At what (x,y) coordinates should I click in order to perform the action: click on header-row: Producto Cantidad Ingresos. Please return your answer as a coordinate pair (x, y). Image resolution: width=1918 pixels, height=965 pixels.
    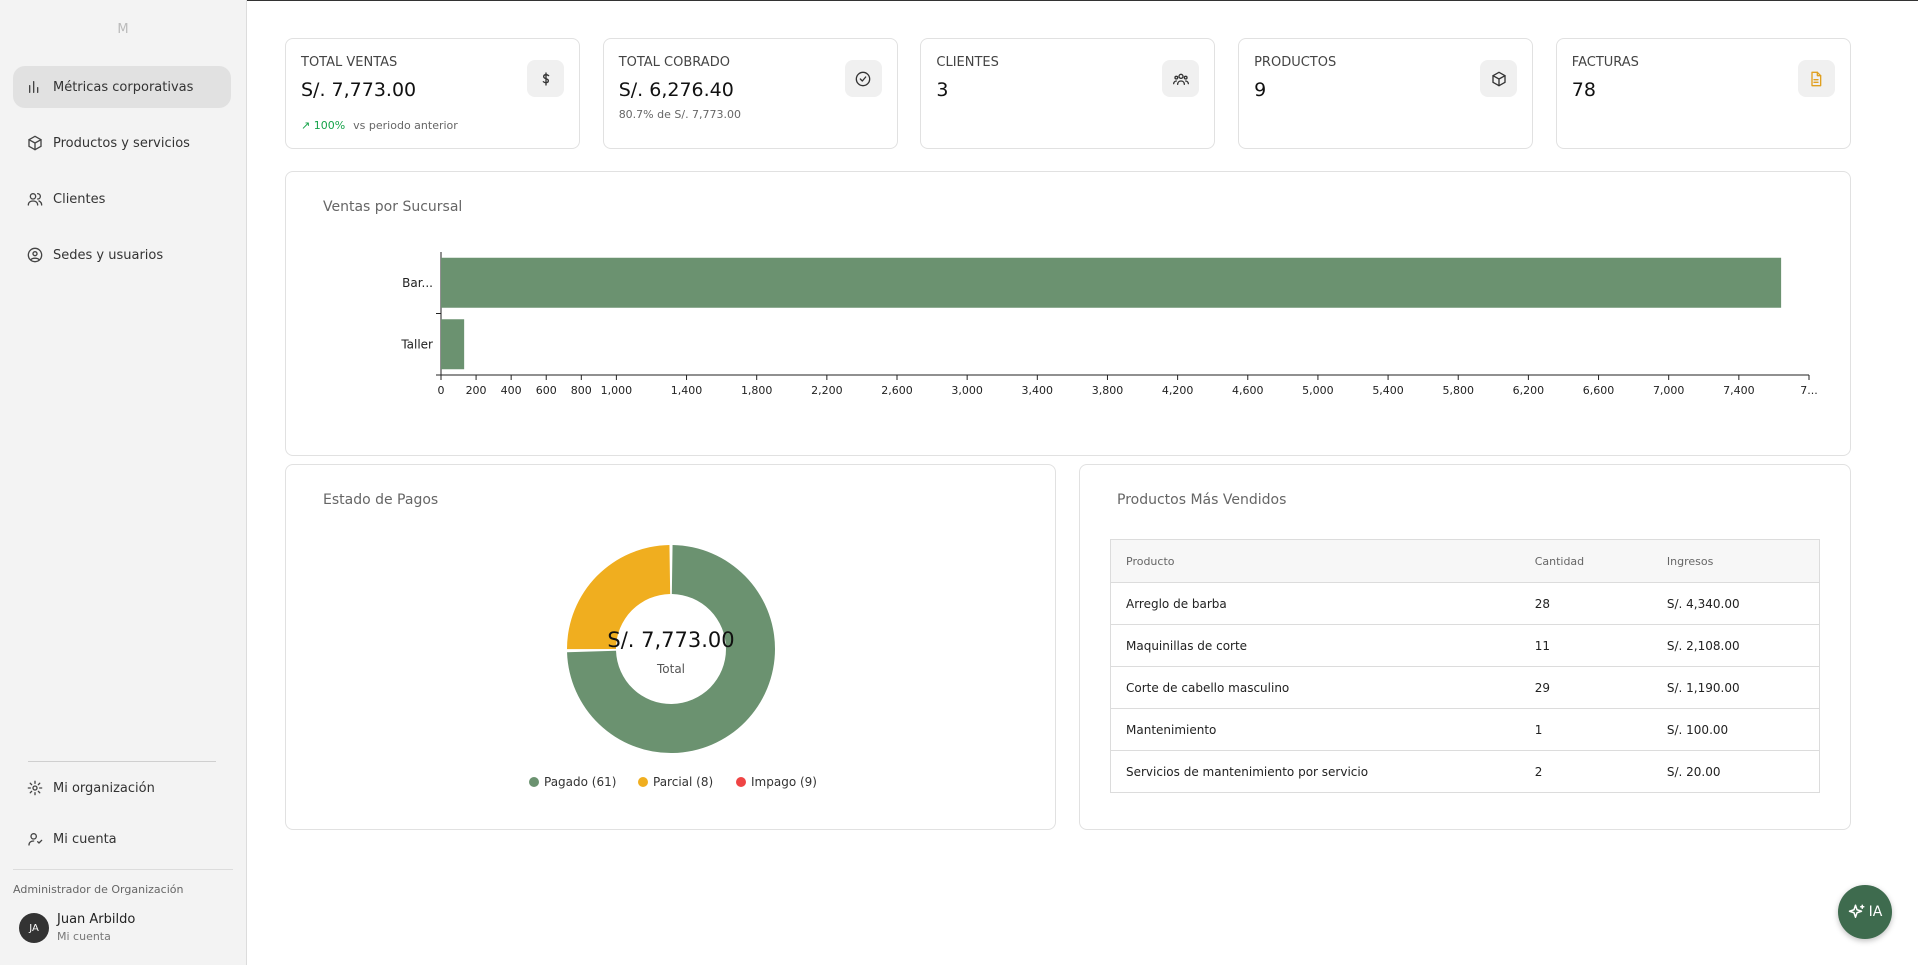
    Looking at the image, I should click on (1465, 561).